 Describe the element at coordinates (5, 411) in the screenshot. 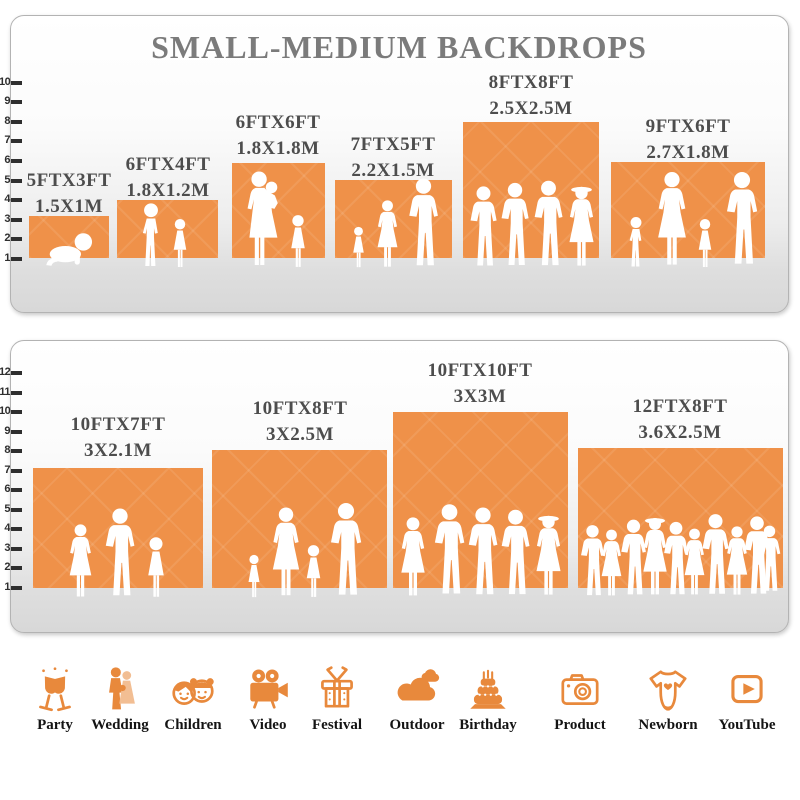

I see `ruler-number: 10` at that location.